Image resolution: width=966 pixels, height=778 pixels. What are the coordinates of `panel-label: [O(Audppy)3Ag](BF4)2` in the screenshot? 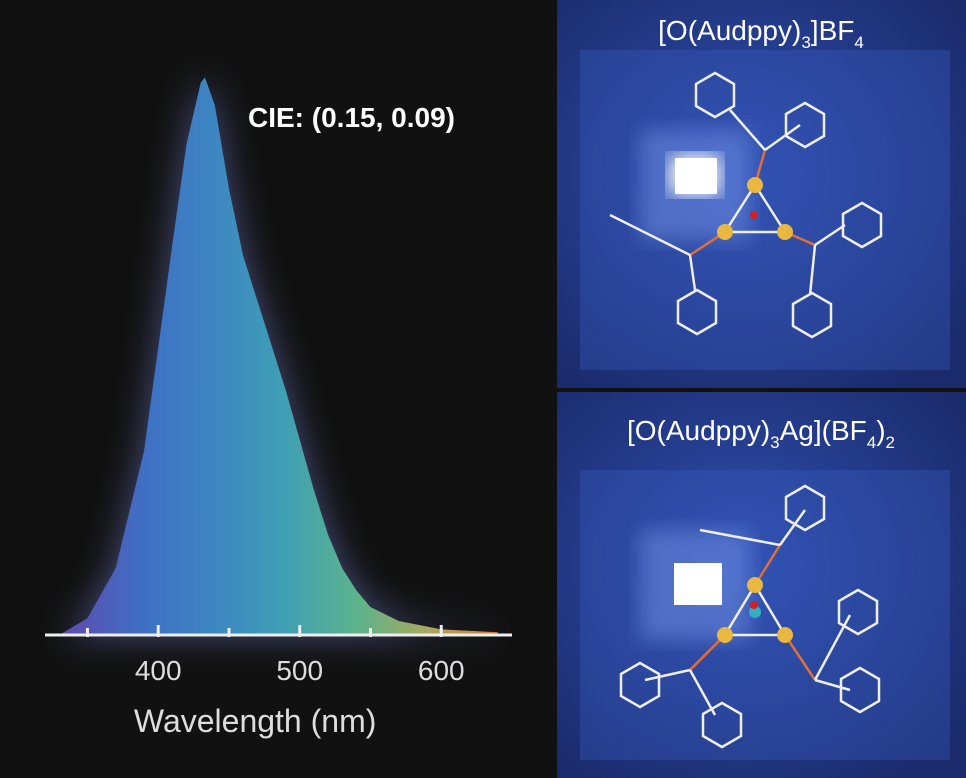 It's located at (761, 433).